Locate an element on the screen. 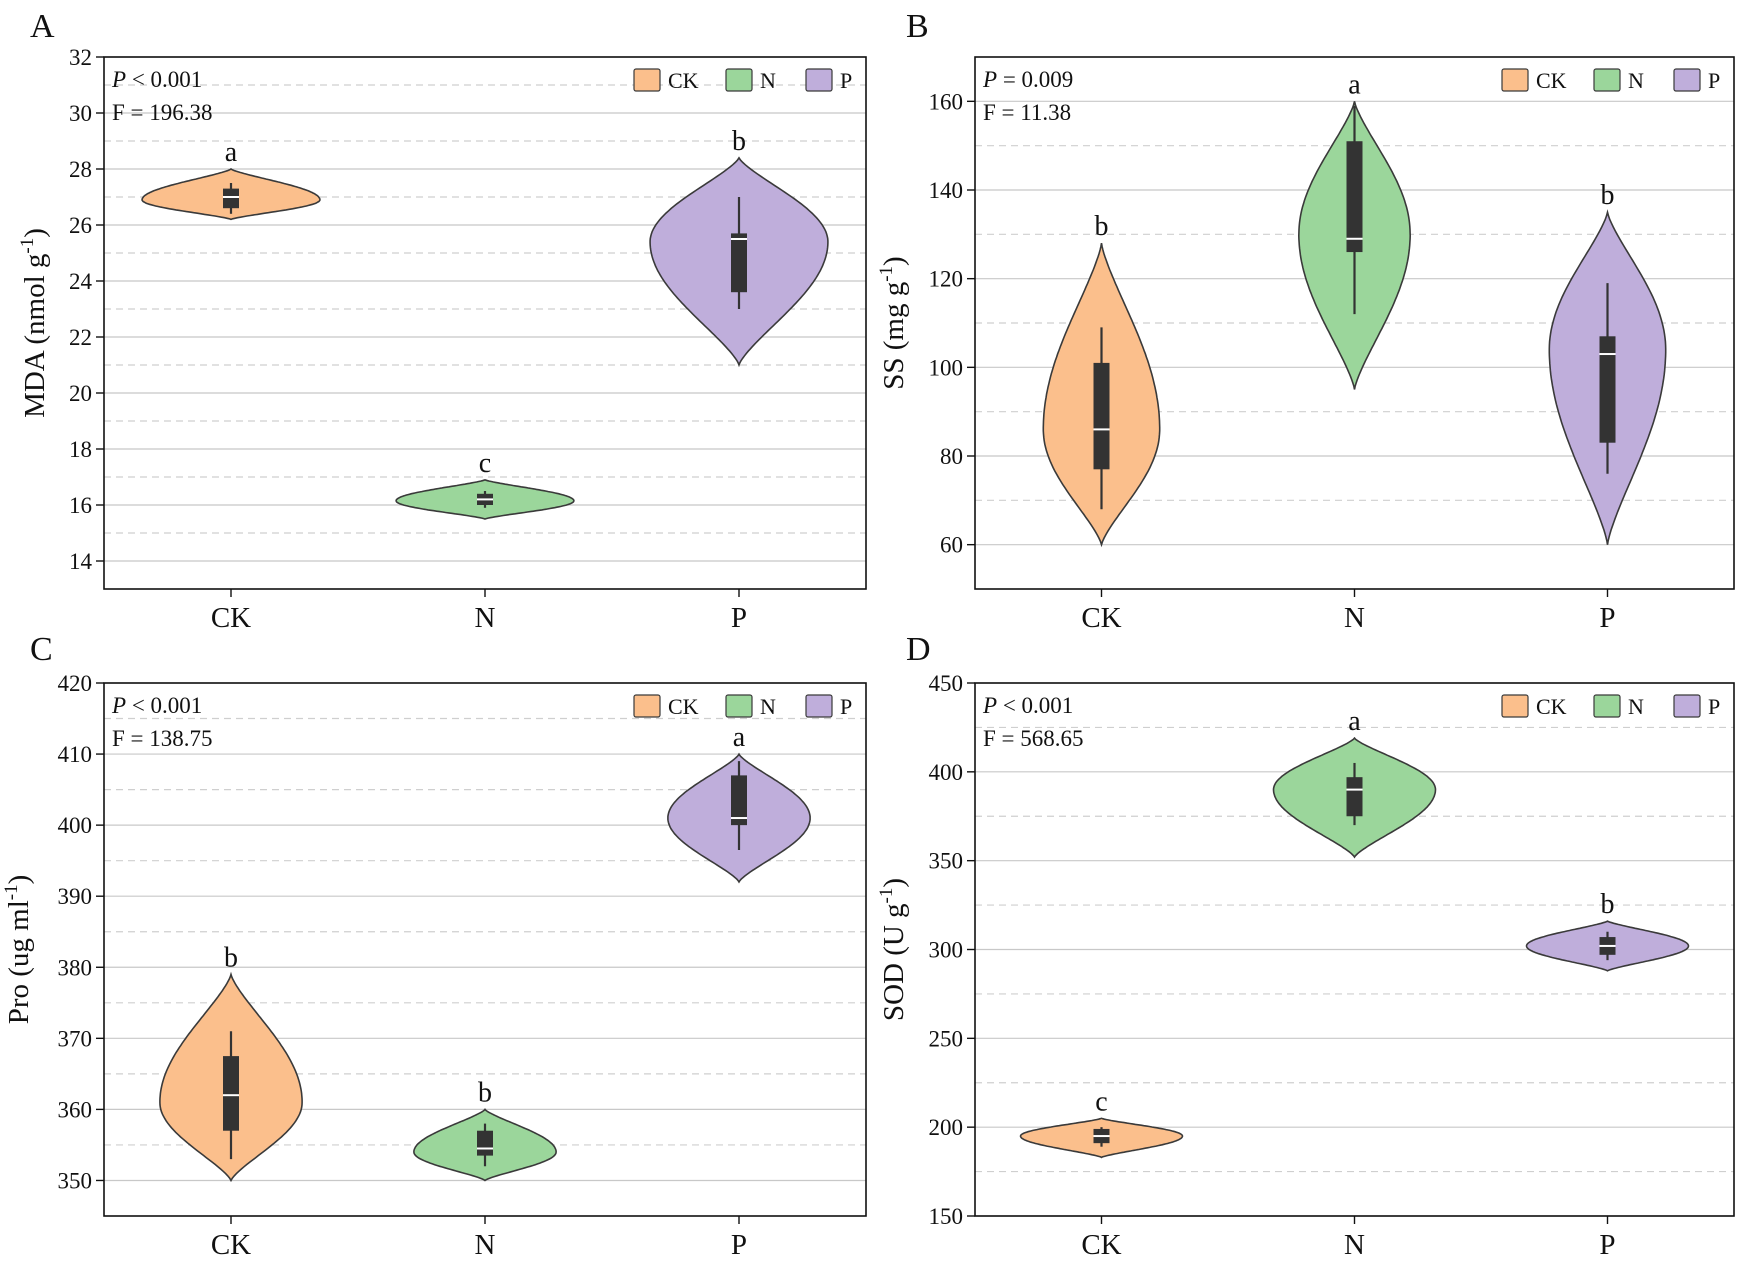  y-tick-label: 120 is located at coordinates (946, 279).